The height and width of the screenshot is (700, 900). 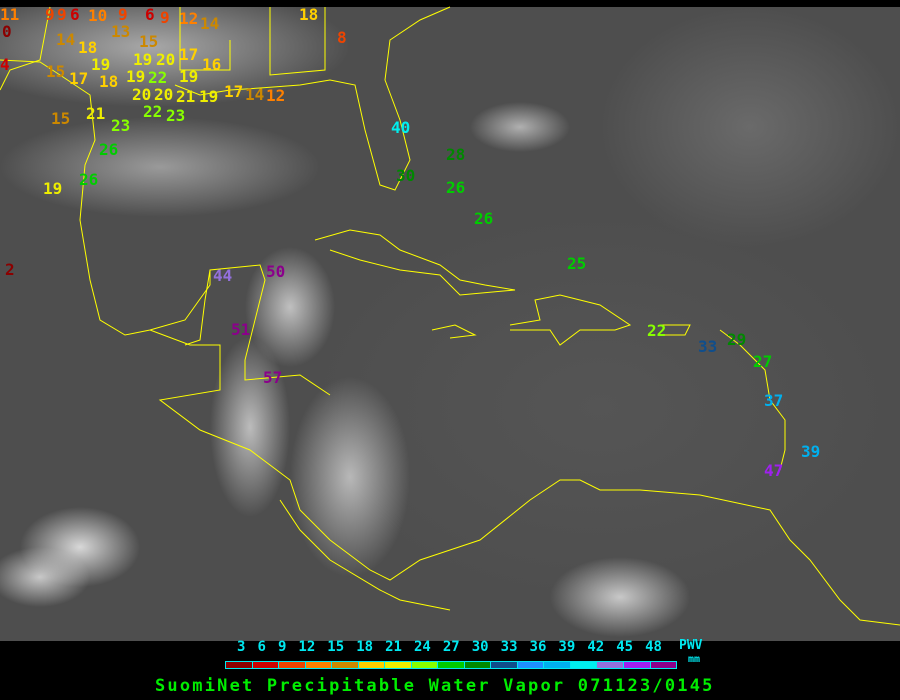 I want to click on cuba-line, so click(x=415, y=262).